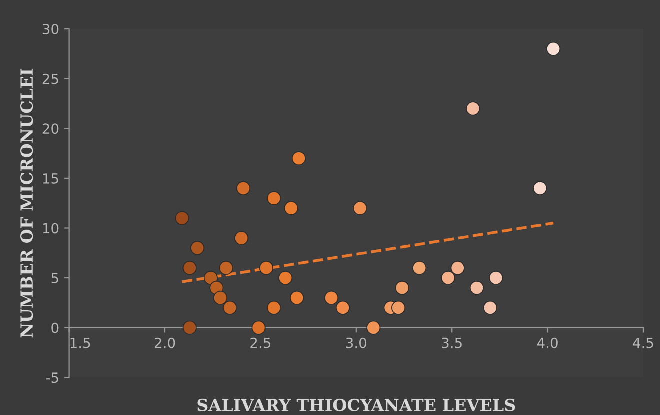  What do you see at coordinates (50, 79) in the screenshot?
I see `y-tick-label: 25` at bounding box center [50, 79].